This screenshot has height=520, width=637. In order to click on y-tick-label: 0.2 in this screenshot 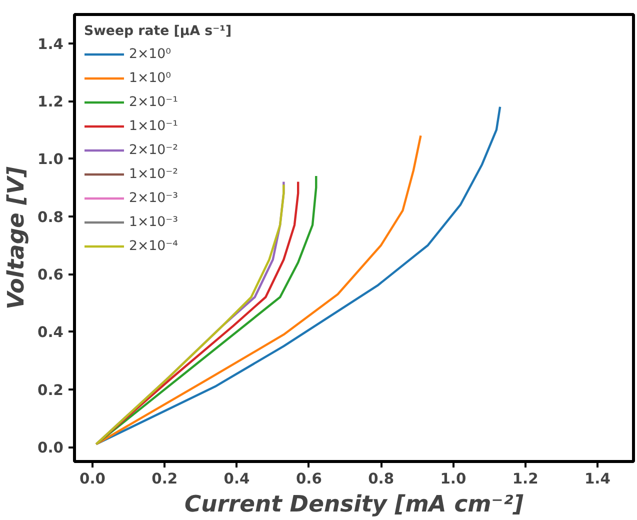, I will do `click(51, 390)`.